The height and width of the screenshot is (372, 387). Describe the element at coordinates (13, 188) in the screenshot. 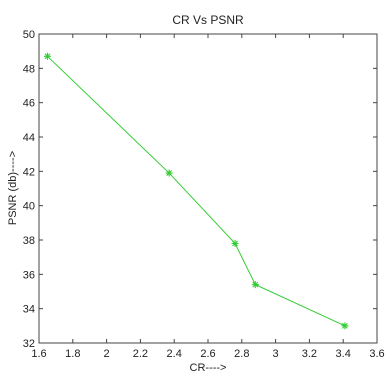

I see `y-axis-label: PSNR (db)---->` at that location.